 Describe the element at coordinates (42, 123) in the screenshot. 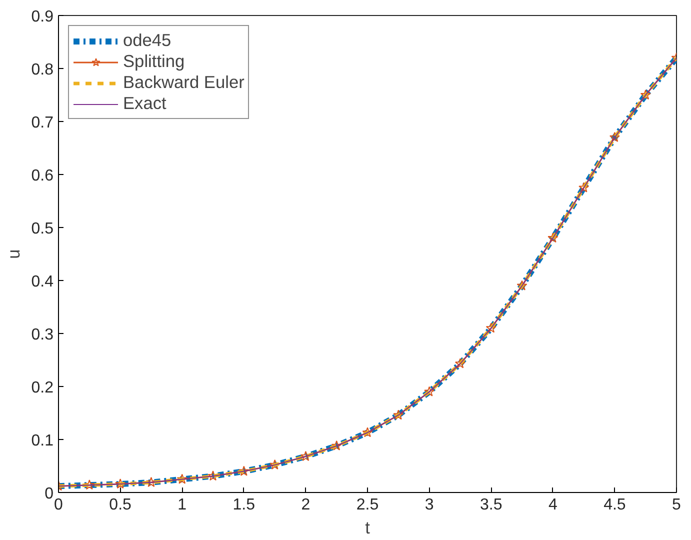

I see `y-tick-label: 0.7` at that location.